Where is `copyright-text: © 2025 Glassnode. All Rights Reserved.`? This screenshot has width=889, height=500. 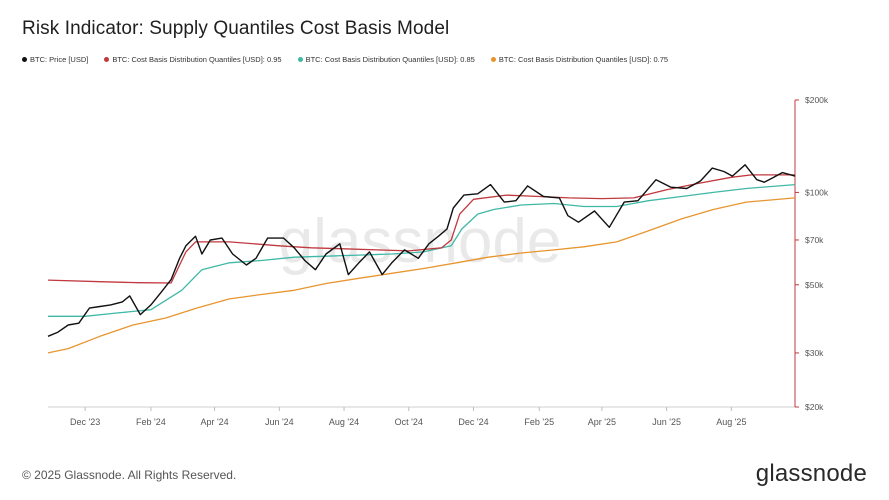 copyright-text: © 2025 Glassnode. All Rights Reserved. is located at coordinates (129, 475).